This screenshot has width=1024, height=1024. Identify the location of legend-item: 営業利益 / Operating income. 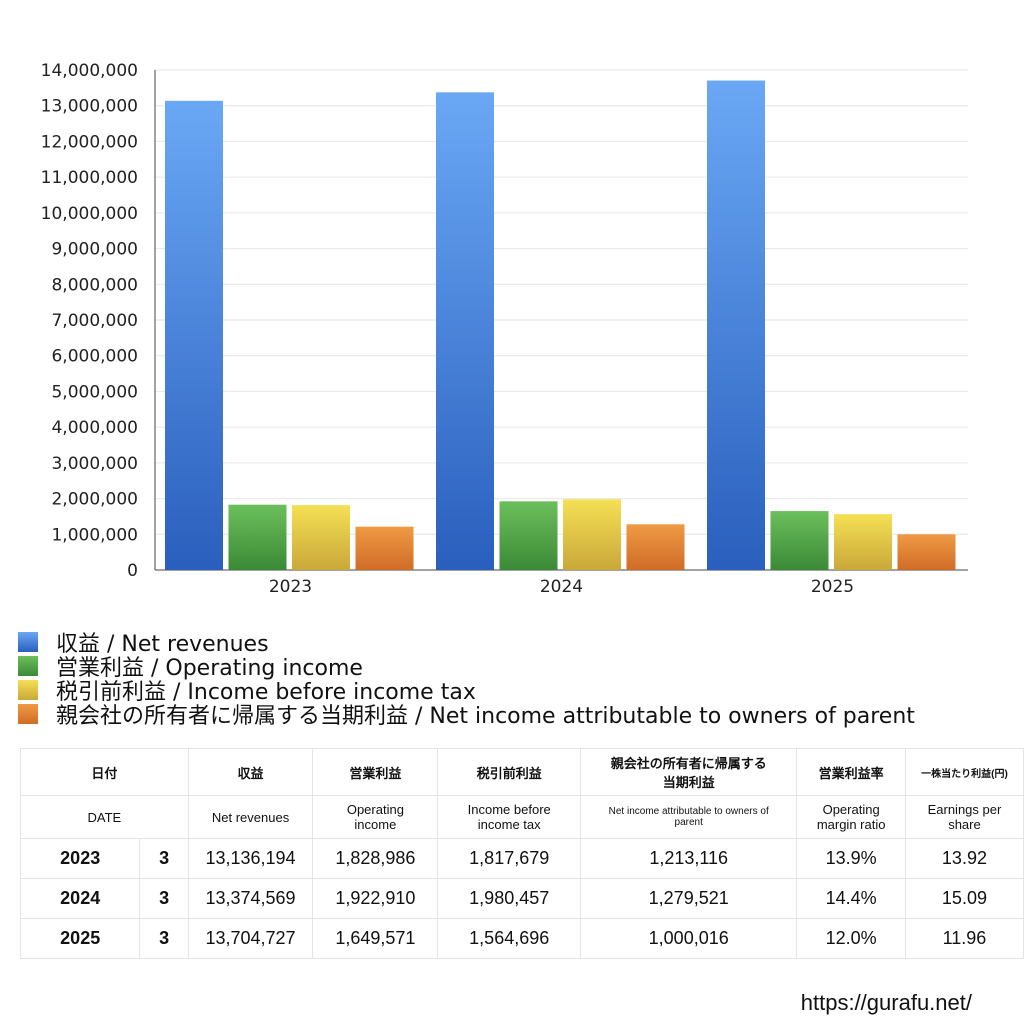
(466, 667).